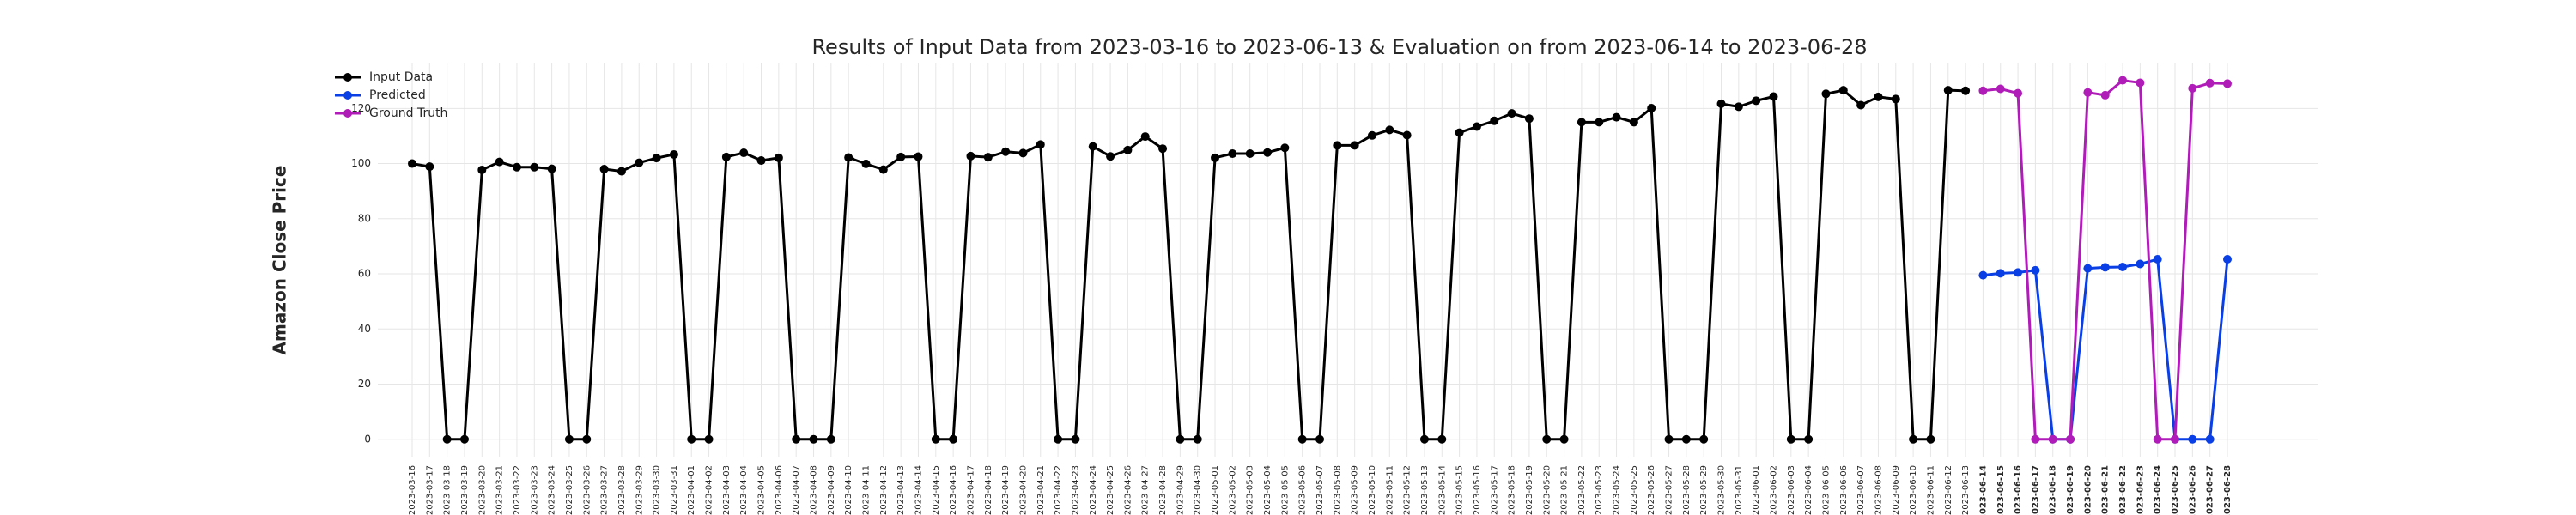  What do you see at coordinates (640, 490) in the screenshot?
I see `x-tick-label: 2023-03-29` at bounding box center [640, 490].